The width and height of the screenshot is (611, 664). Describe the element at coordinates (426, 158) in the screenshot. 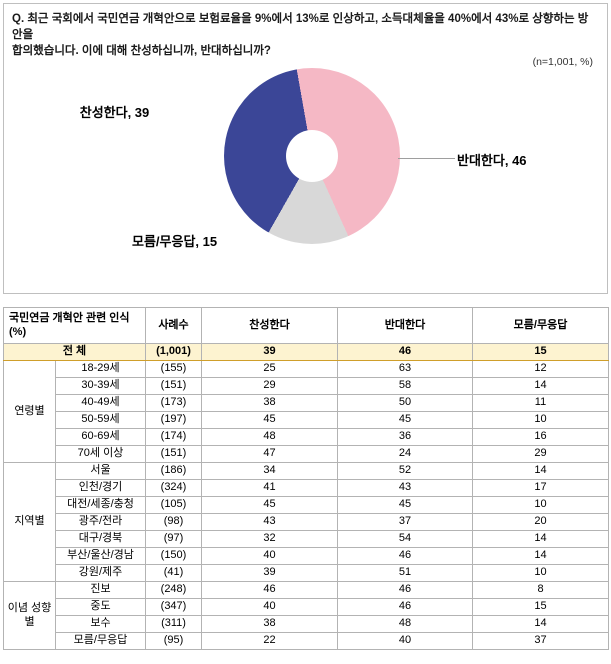

I see `leader-line` at that location.